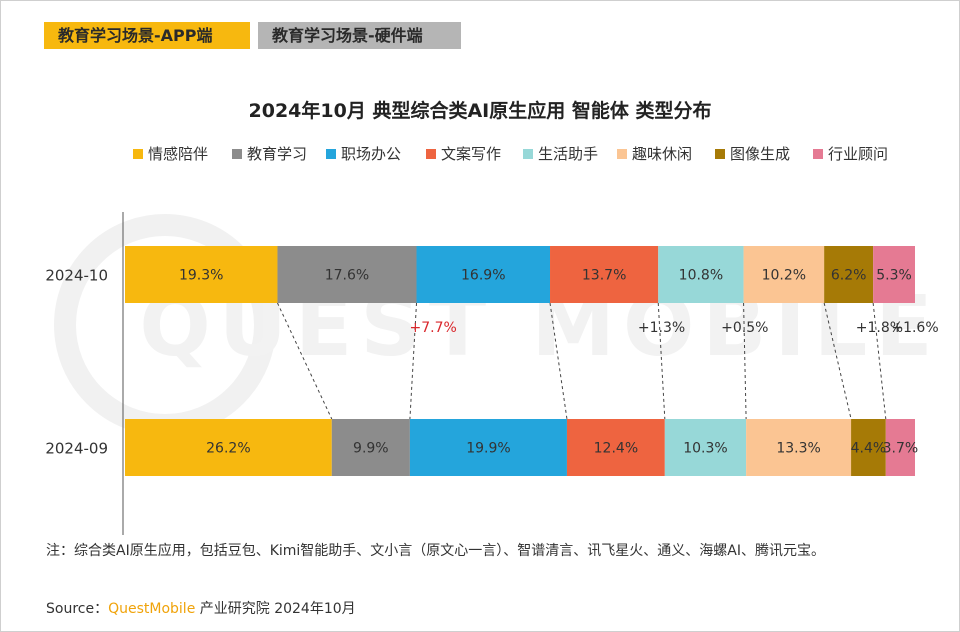 The width and height of the screenshot is (960, 632). I want to click on source-suffix: 产业研究院 2024年10月, so click(275, 609).